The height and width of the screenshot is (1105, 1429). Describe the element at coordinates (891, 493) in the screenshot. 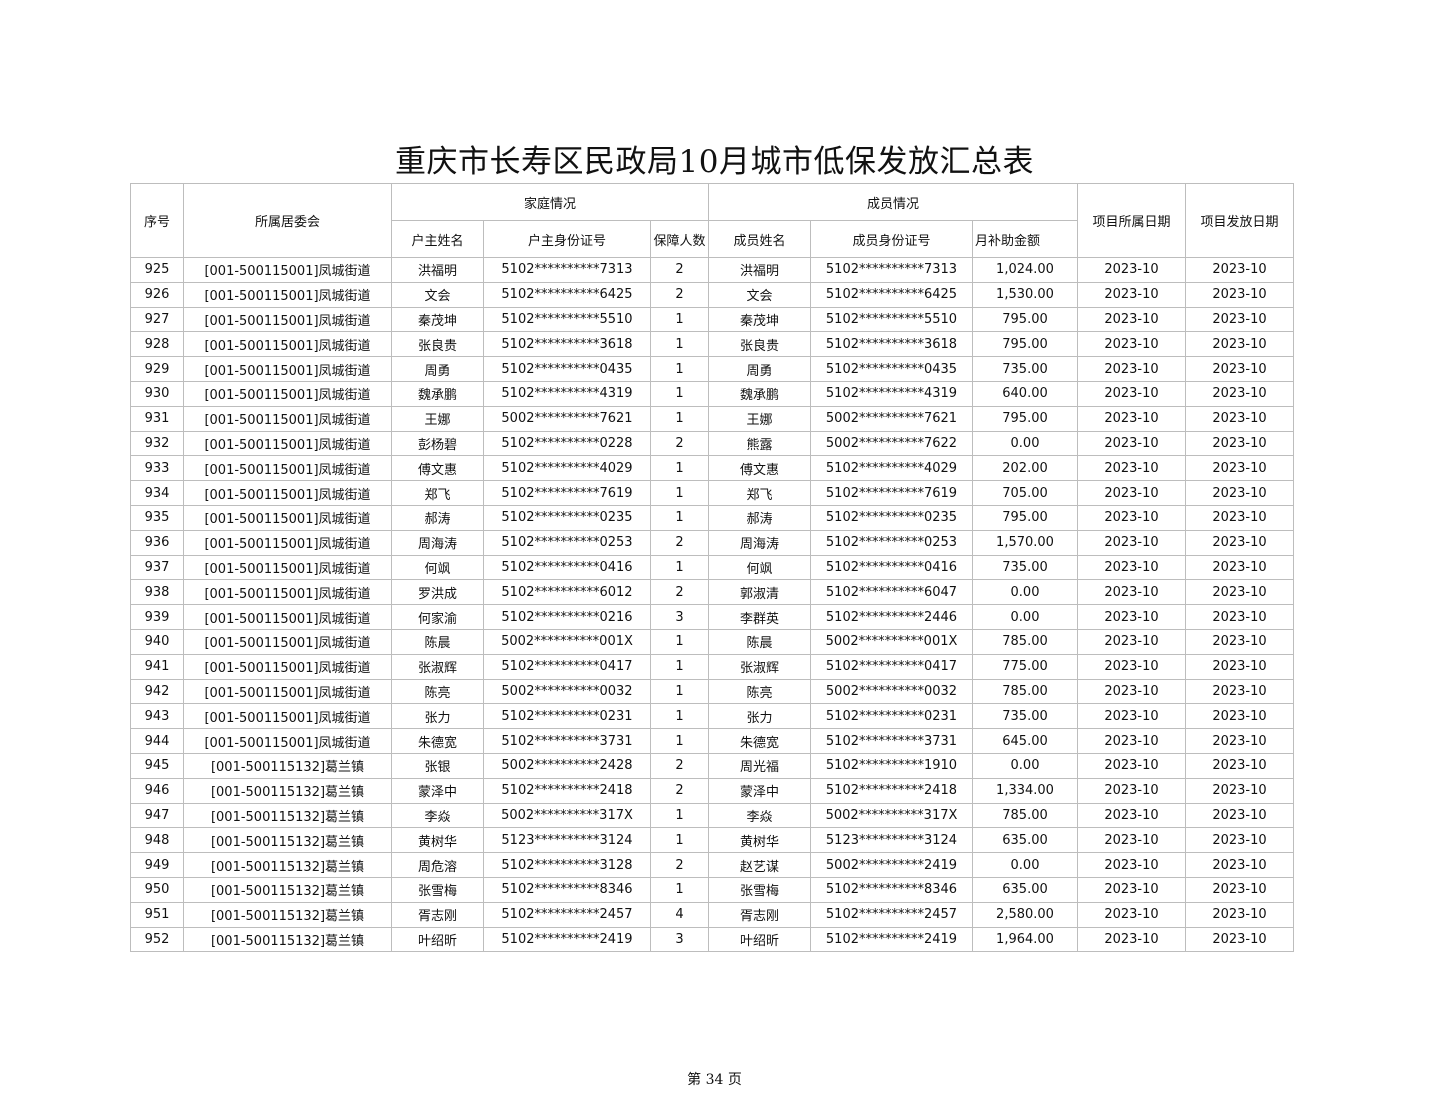

I see `member-id-cell: 5102**********7619` at that location.